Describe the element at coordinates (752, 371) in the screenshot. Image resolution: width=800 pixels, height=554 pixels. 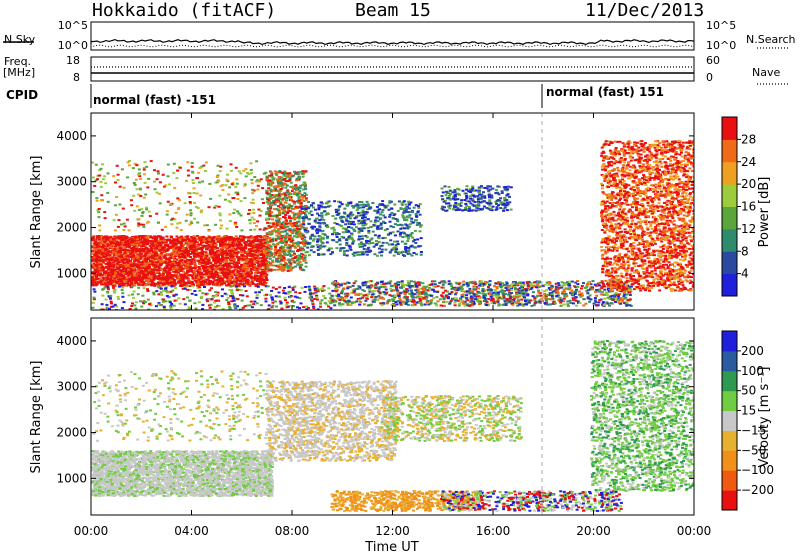
I see `colorbar-tick-label: 100` at that location.